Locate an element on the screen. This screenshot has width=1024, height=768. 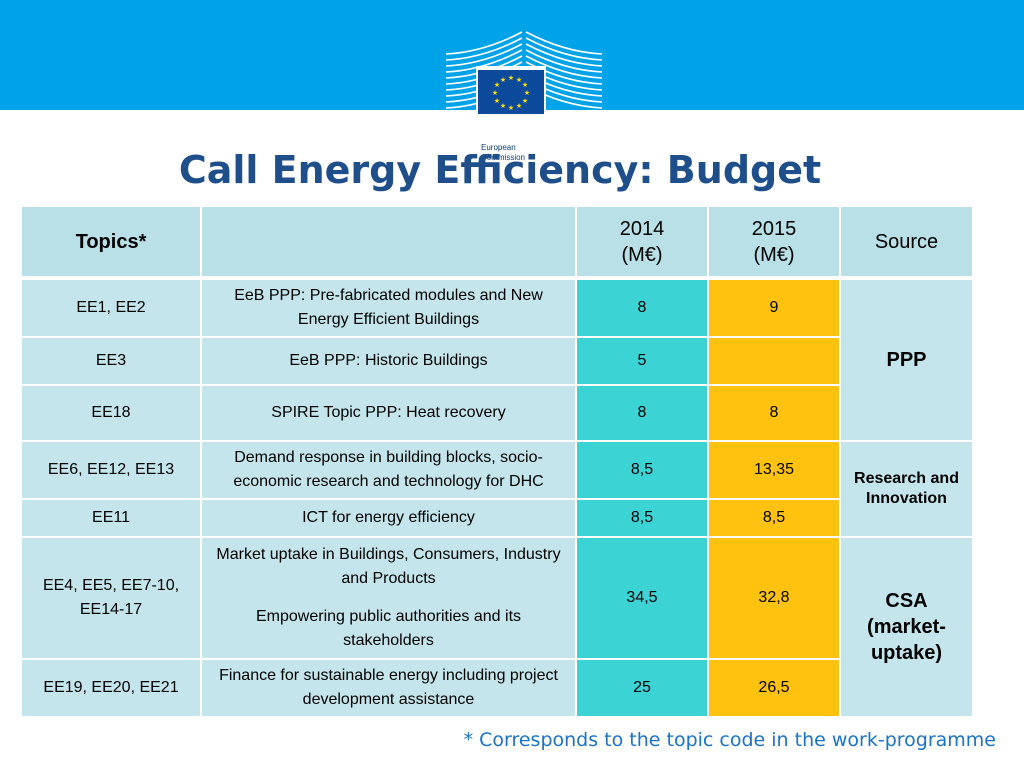
cell-description: ICT for energy efficiency is located at coordinates (388, 518).